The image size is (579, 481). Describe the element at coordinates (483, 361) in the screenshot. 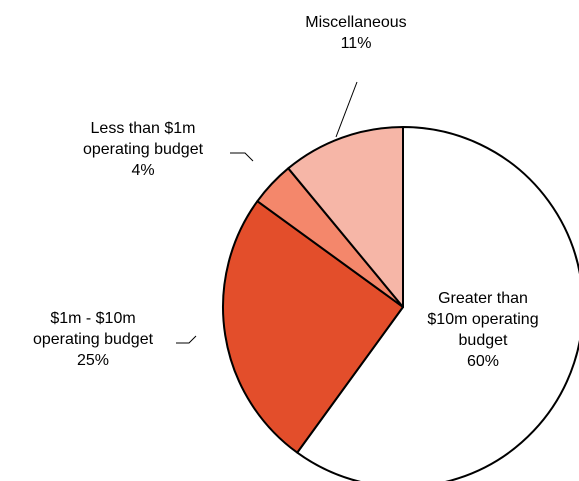

I see `slice-value-label-0: 60%` at that location.